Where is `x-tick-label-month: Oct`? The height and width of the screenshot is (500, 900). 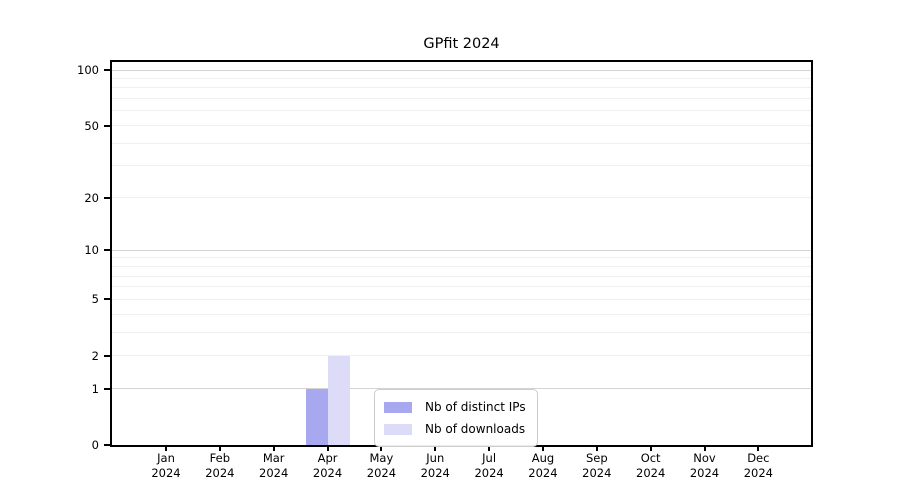
x-tick-label-month: Oct is located at coordinates (650, 458).